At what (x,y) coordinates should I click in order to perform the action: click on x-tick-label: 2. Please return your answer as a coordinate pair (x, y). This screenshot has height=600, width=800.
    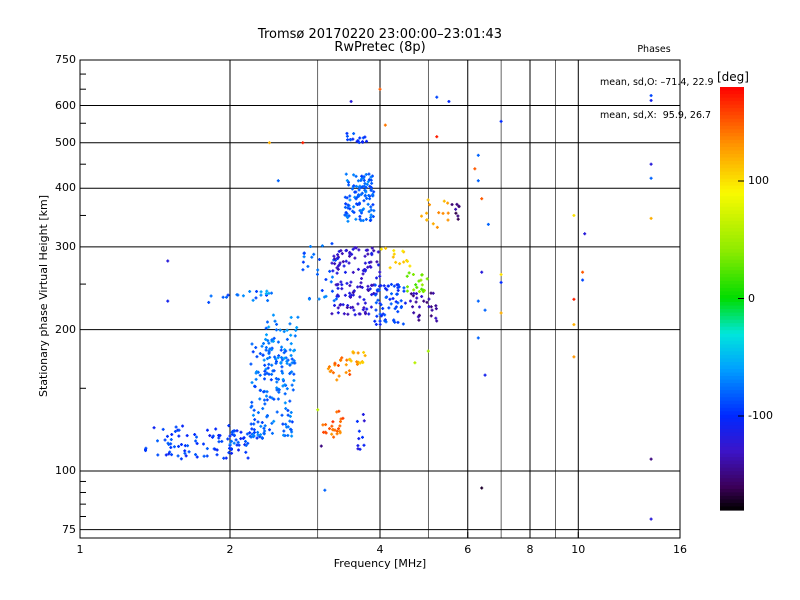
    Looking at the image, I should click on (230, 549).